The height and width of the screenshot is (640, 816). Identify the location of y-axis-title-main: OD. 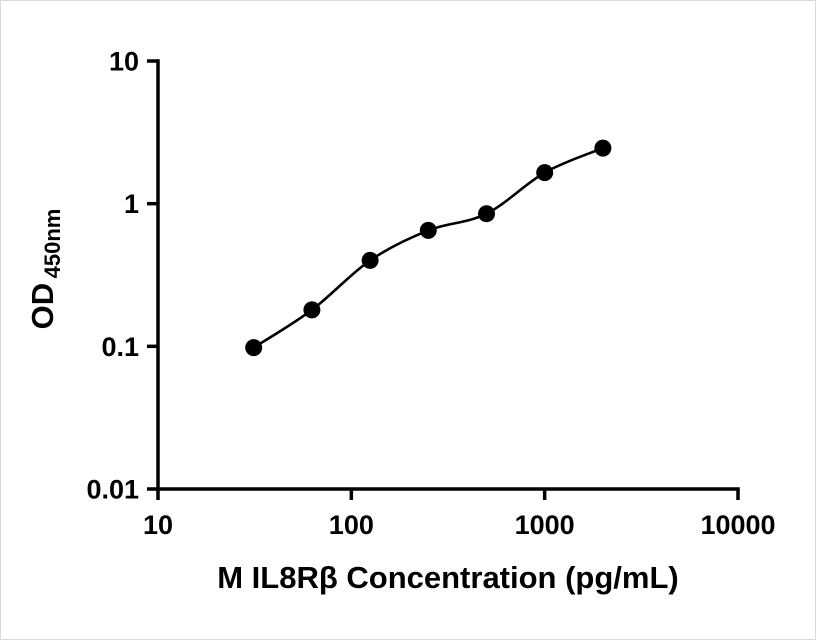
(42, 306).